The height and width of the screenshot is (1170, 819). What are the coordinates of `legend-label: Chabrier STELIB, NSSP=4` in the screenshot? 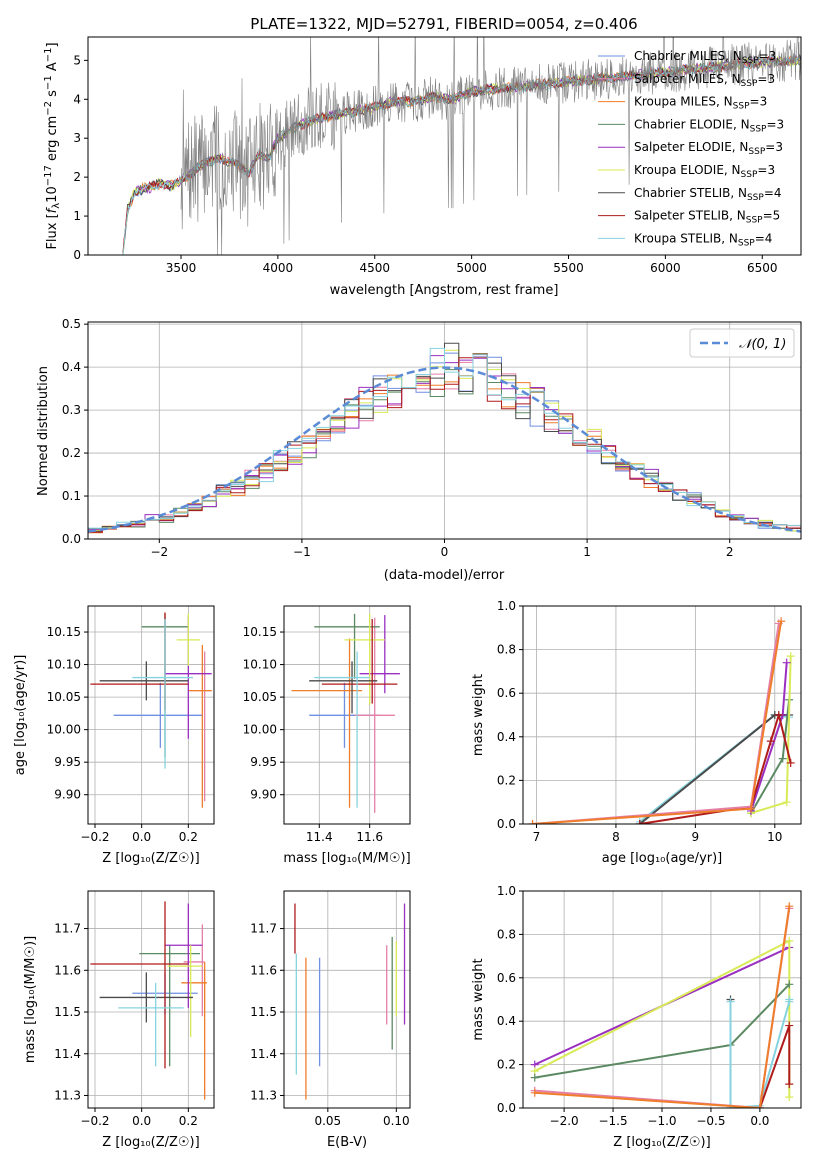 It's located at (708, 194).